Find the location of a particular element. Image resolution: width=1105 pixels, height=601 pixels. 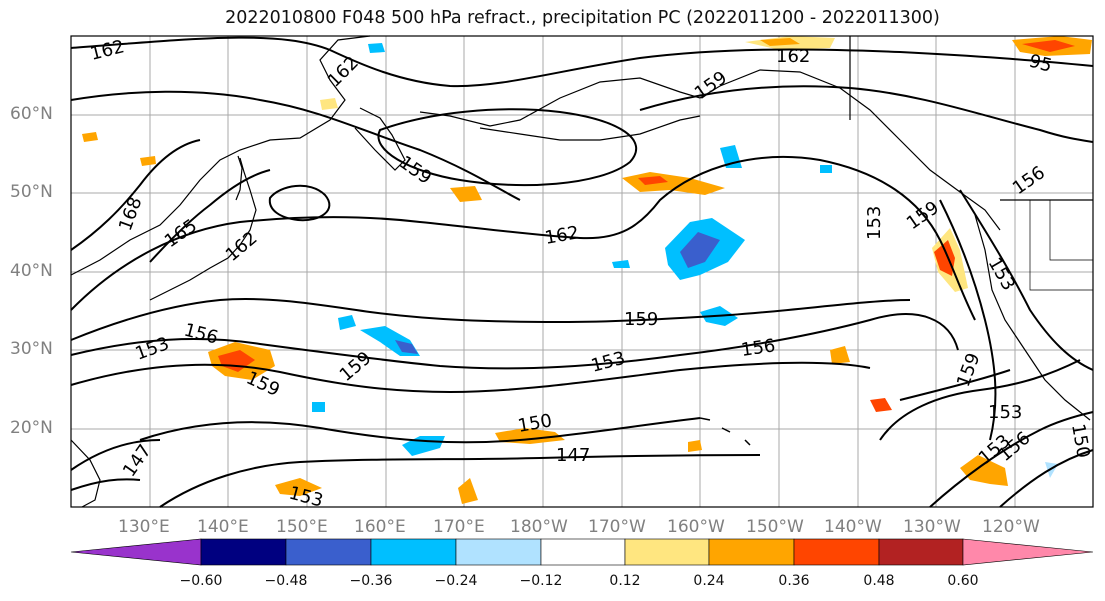

colorbar-tick: 0.60 is located at coordinates (963, 581).